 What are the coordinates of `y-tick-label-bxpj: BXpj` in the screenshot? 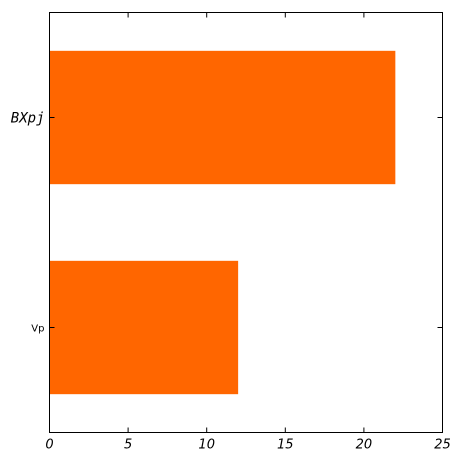 It's located at (28, 119).